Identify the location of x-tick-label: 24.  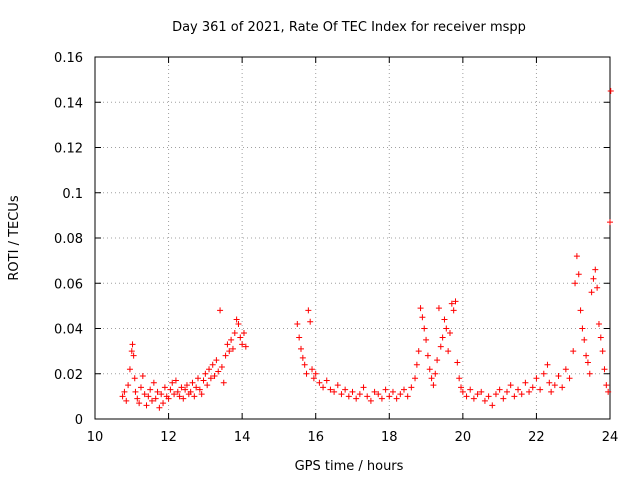
(610, 437).